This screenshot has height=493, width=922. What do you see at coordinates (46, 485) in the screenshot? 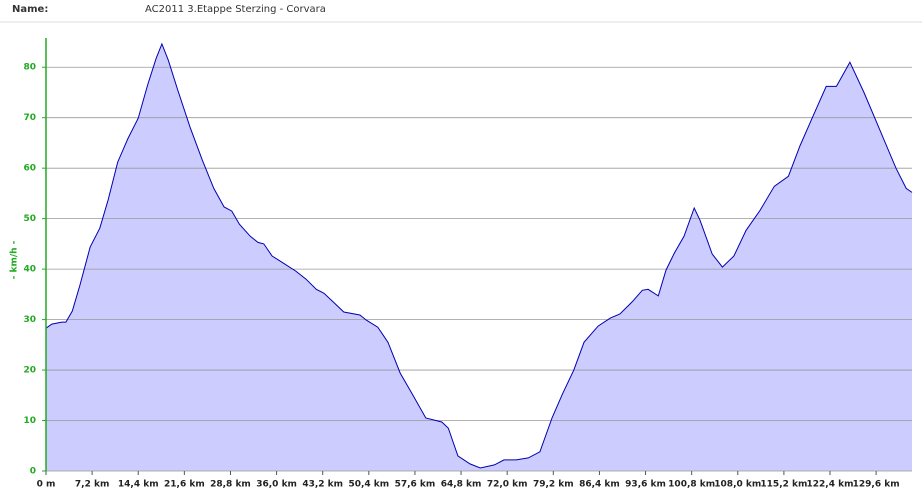
I see `x-tick-label: 0 m` at bounding box center [46, 485].